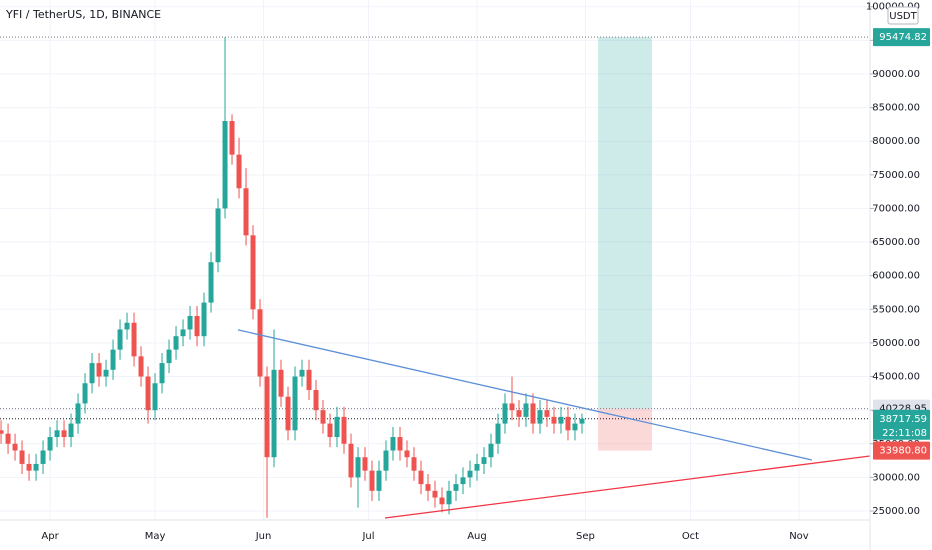 This screenshot has width=932, height=550. Describe the element at coordinates (896, 108) in the screenshot. I see `y-tick-label: 85000.00` at that location.